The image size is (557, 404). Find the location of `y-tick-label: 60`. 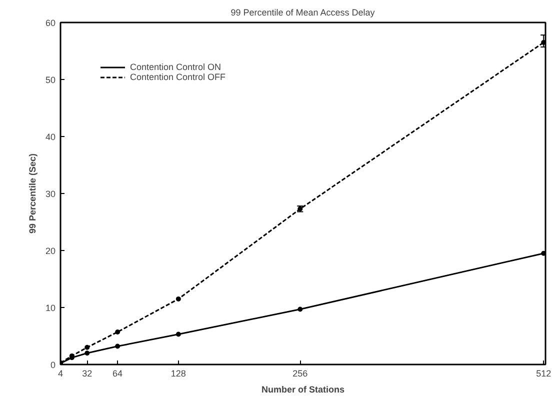

y-tick-label: 60 is located at coordinates (50, 23).